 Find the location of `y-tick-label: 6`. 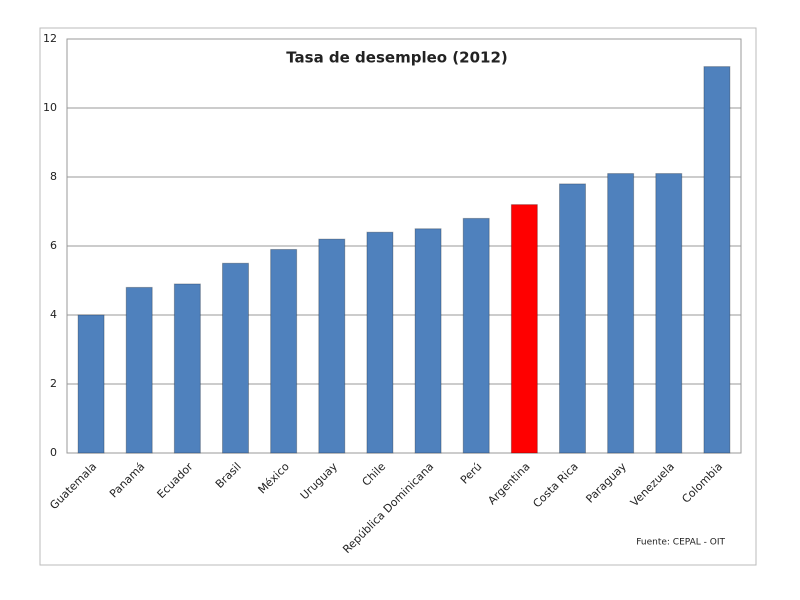

y-tick-label: 6 is located at coordinates (53, 245).